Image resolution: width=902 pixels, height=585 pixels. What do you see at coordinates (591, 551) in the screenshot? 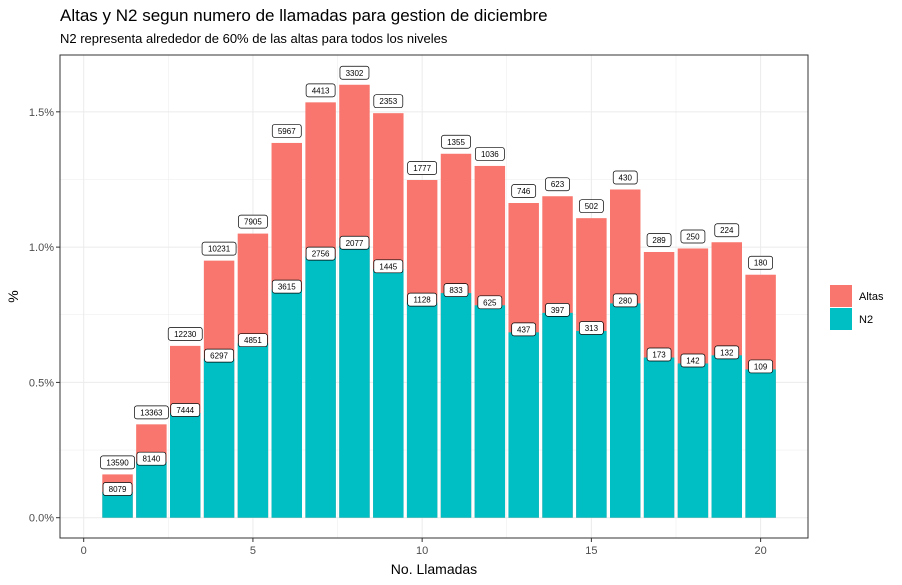
I see `x-tick-label: 15` at bounding box center [591, 551].